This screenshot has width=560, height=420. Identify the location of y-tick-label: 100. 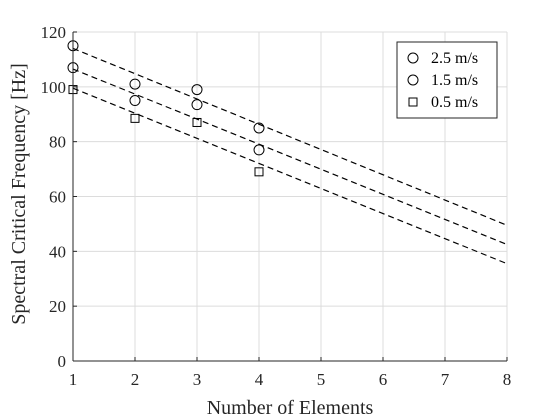
(54, 87).